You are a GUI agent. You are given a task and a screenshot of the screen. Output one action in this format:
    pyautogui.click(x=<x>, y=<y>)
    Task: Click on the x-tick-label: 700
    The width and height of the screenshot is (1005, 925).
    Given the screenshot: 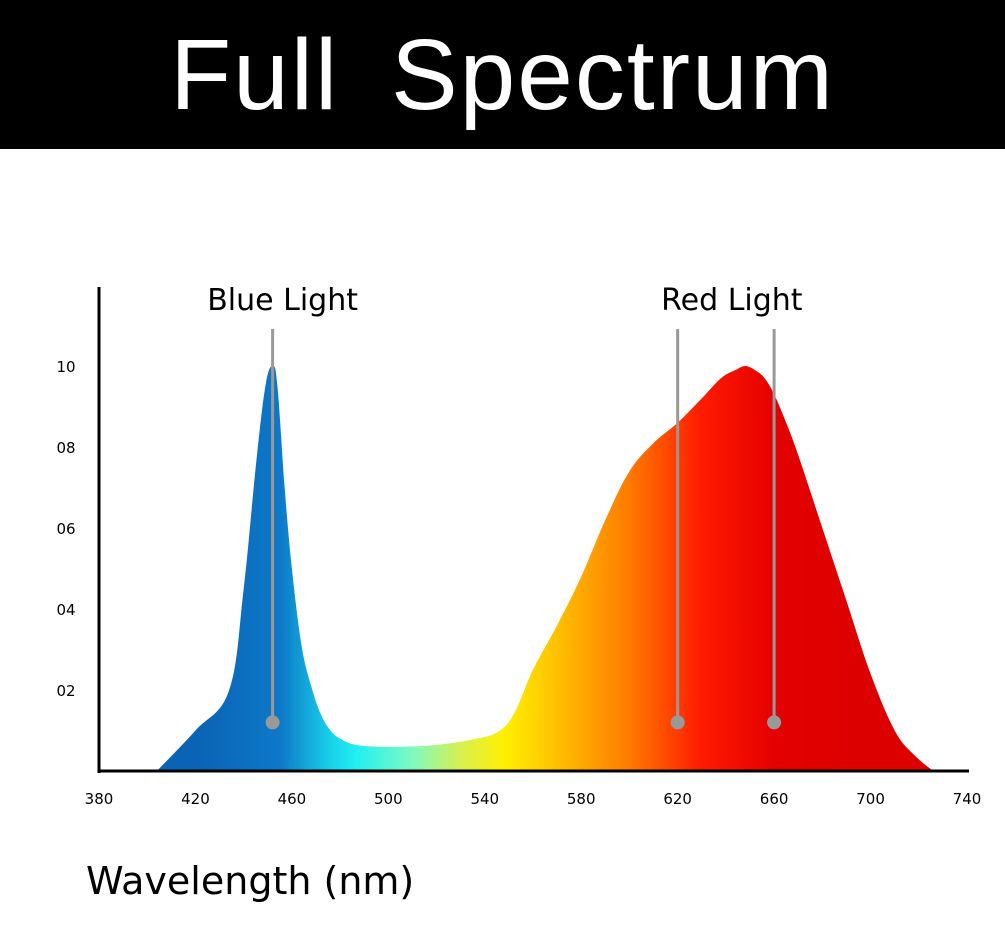 What is the action you would take?
    pyautogui.click(x=870, y=799)
    